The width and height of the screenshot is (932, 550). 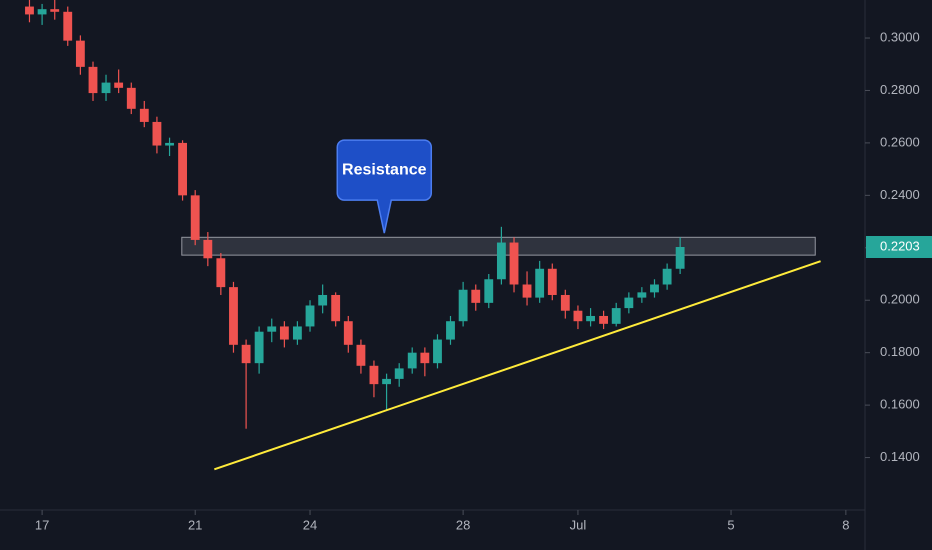 I want to click on x-tick-label: 8, so click(x=845, y=524).